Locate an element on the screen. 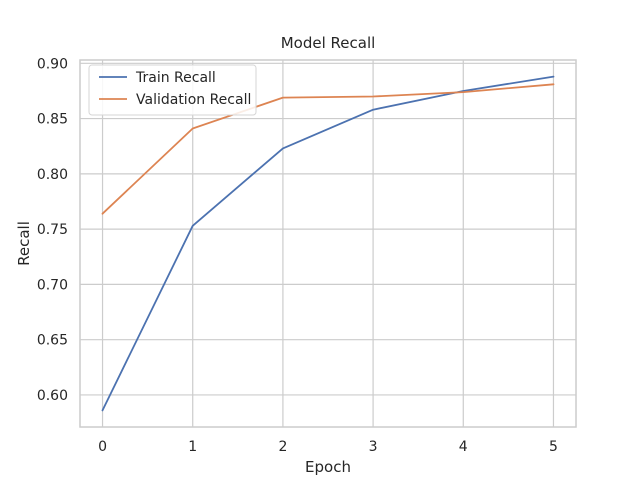 This screenshot has width=640, height=480. legend-box is located at coordinates (172, 90).